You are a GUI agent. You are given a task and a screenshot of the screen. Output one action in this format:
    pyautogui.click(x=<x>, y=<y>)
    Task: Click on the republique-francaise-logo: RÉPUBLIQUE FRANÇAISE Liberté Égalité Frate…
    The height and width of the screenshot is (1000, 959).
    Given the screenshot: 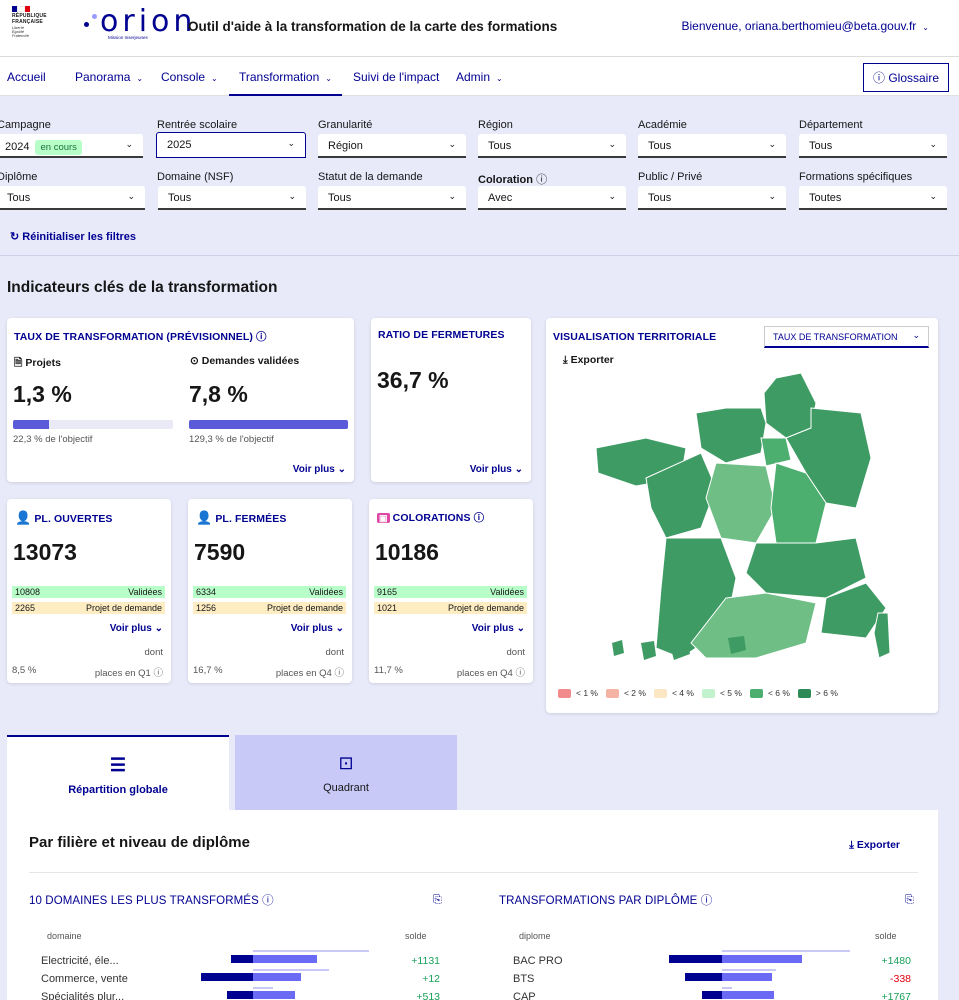 What is the action you would take?
    pyautogui.click(x=29, y=22)
    